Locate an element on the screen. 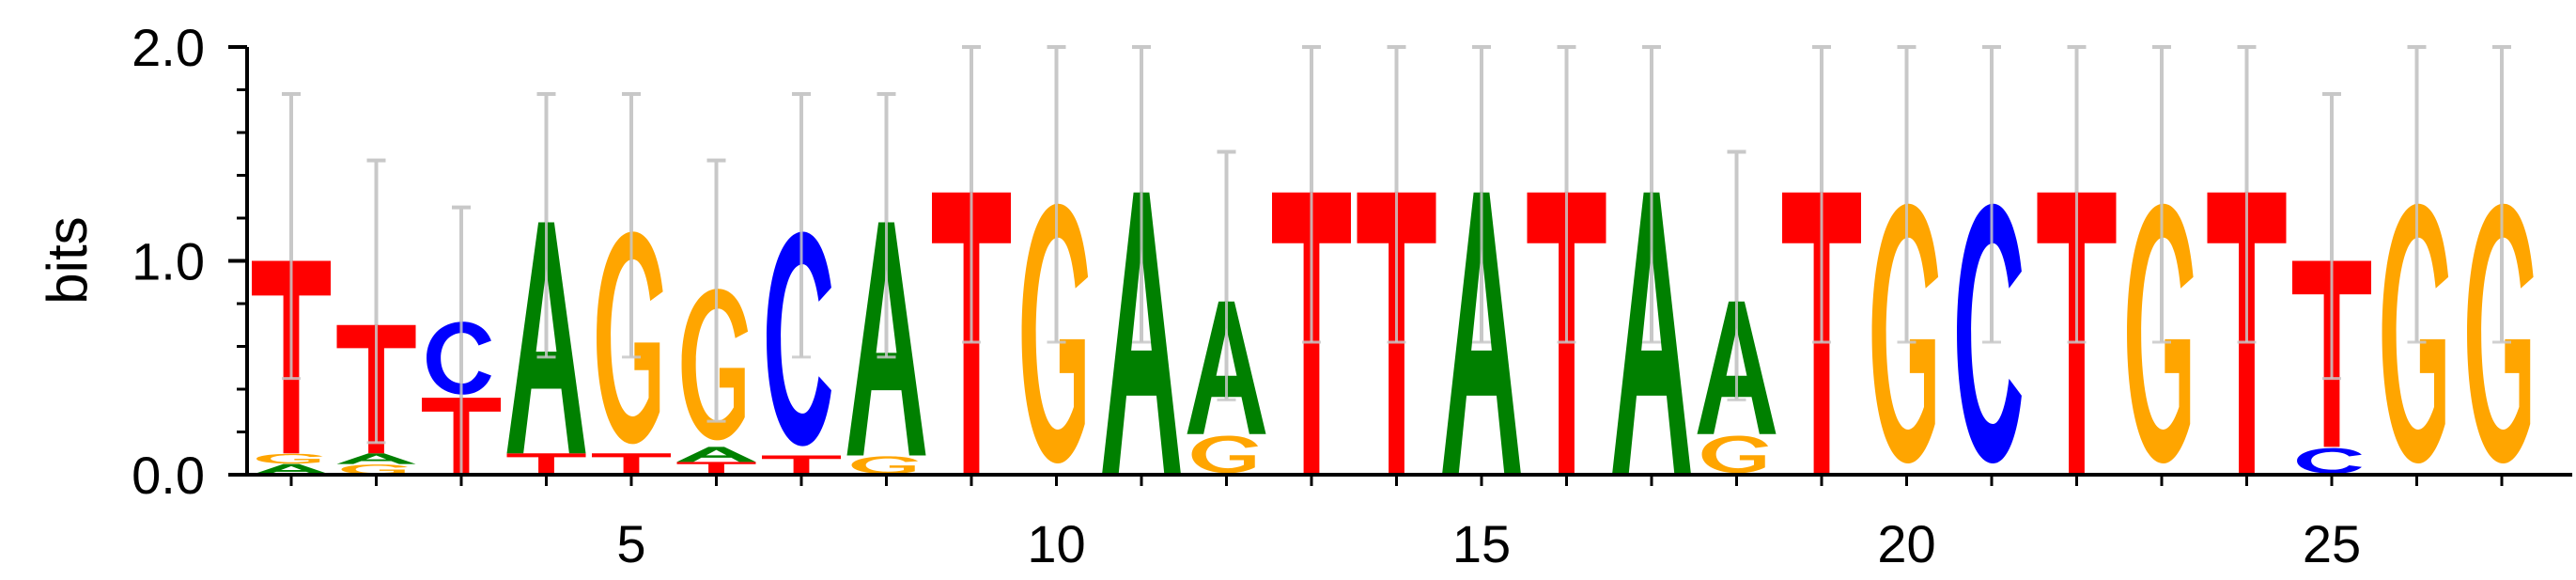  y-tick-label: 0.0 is located at coordinates (168, 476).